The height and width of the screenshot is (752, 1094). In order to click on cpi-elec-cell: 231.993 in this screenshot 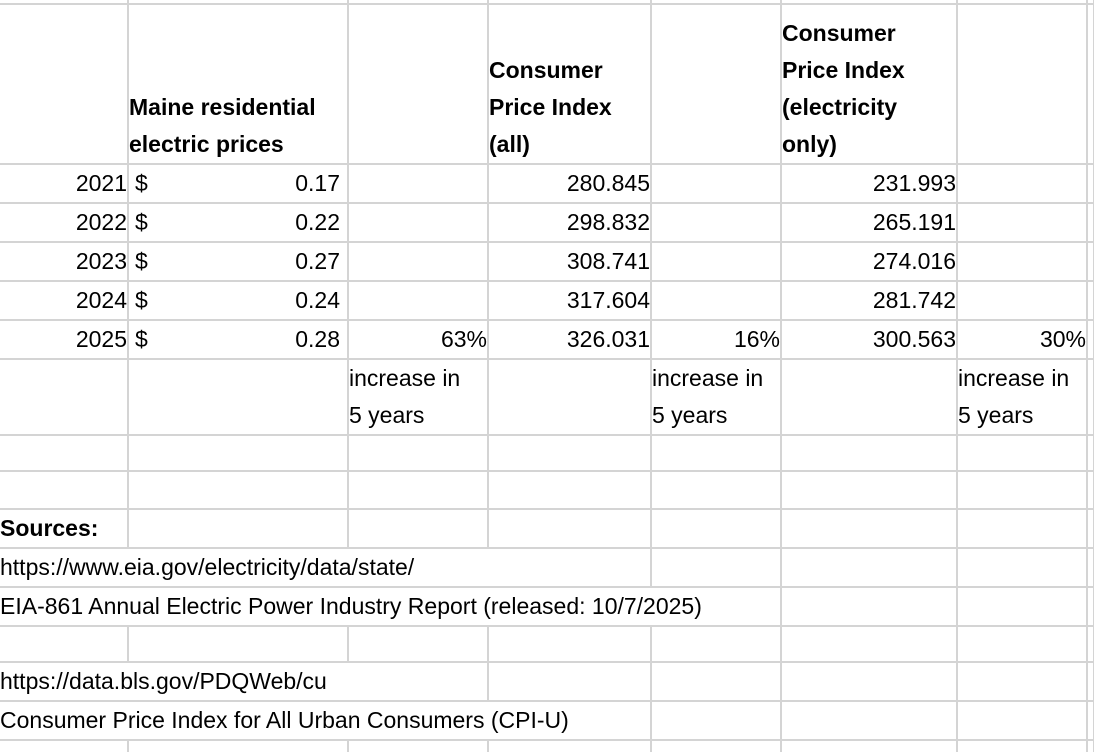, I will do `click(869, 184)`.